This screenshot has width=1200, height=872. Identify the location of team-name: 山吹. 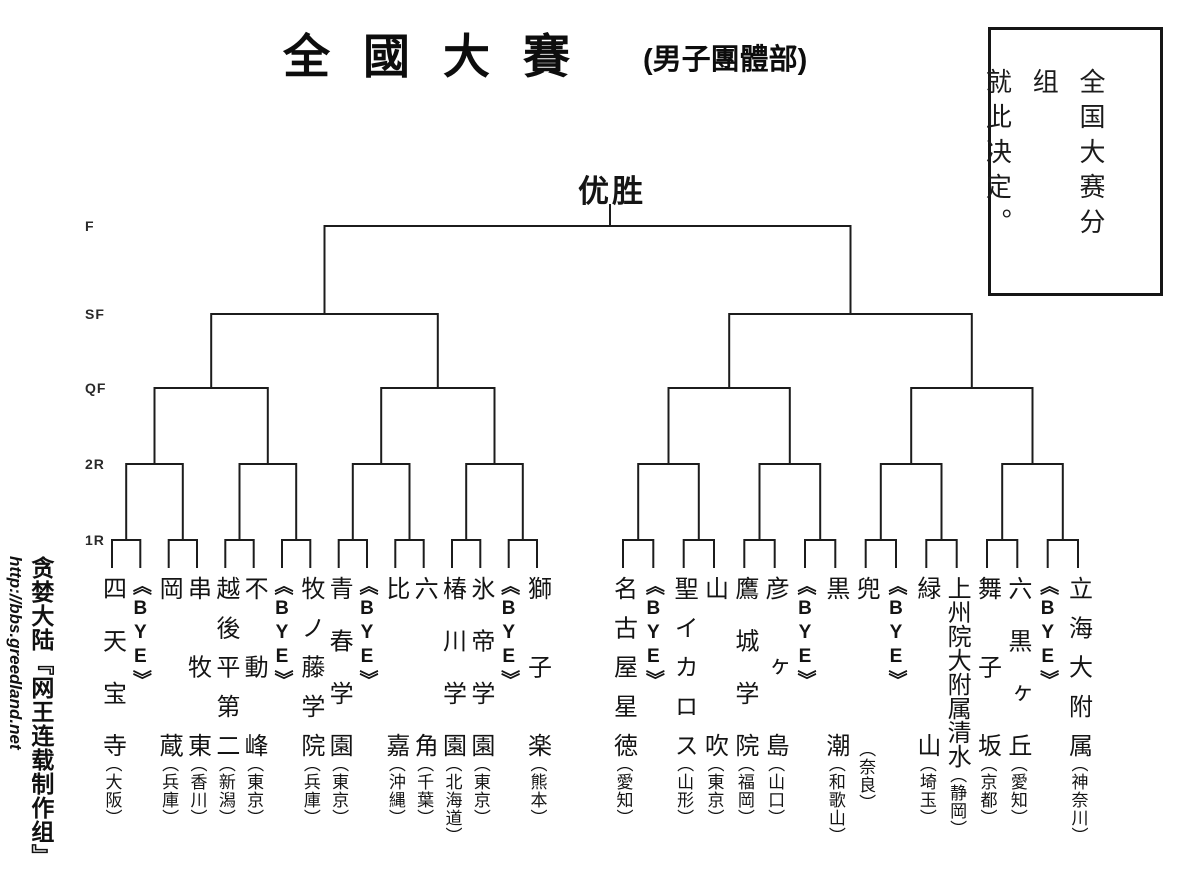
(714, 724).